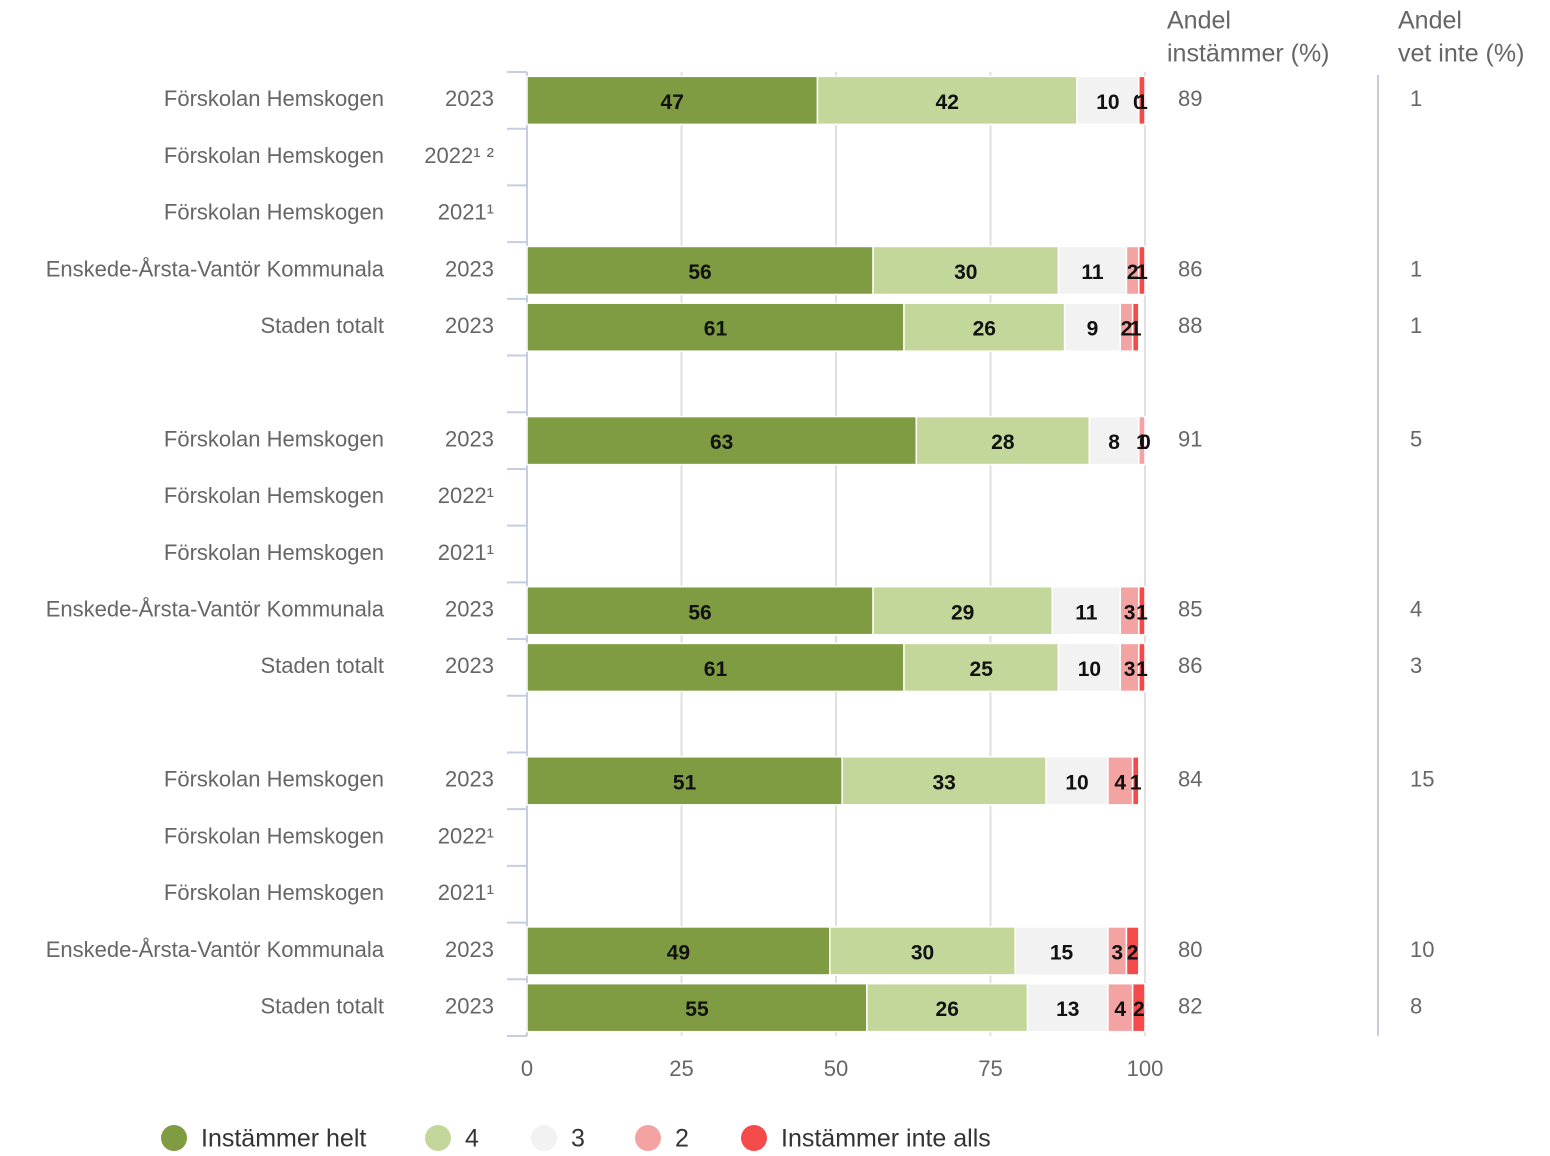  What do you see at coordinates (716, 329) in the screenshot?
I see `bar-value-label: 61` at bounding box center [716, 329].